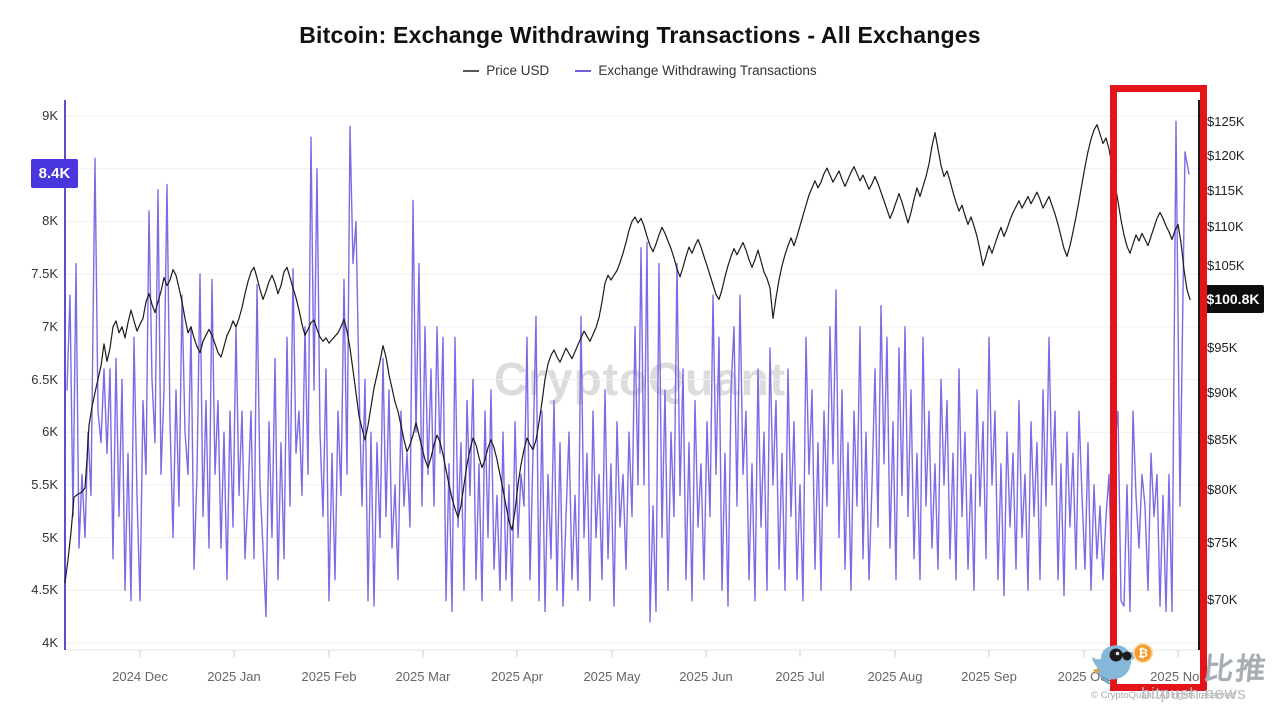 The image size is (1280, 720). Describe the element at coordinates (1222, 439) in the screenshot. I see `right-axis-tick-label: $85K` at that location.